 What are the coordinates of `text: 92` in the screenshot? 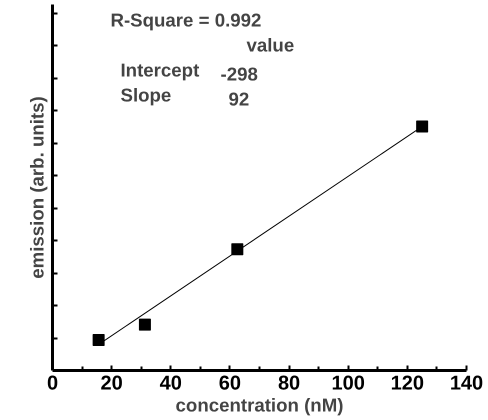 It's located at (239, 99).